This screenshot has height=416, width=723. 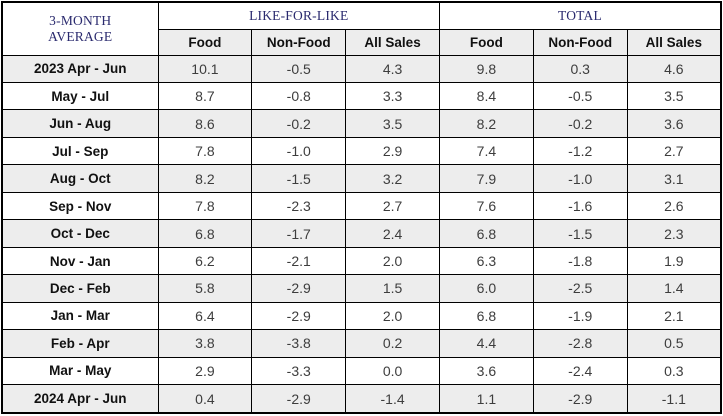 I want to click on value-cell: 8.4, so click(x=486, y=96).